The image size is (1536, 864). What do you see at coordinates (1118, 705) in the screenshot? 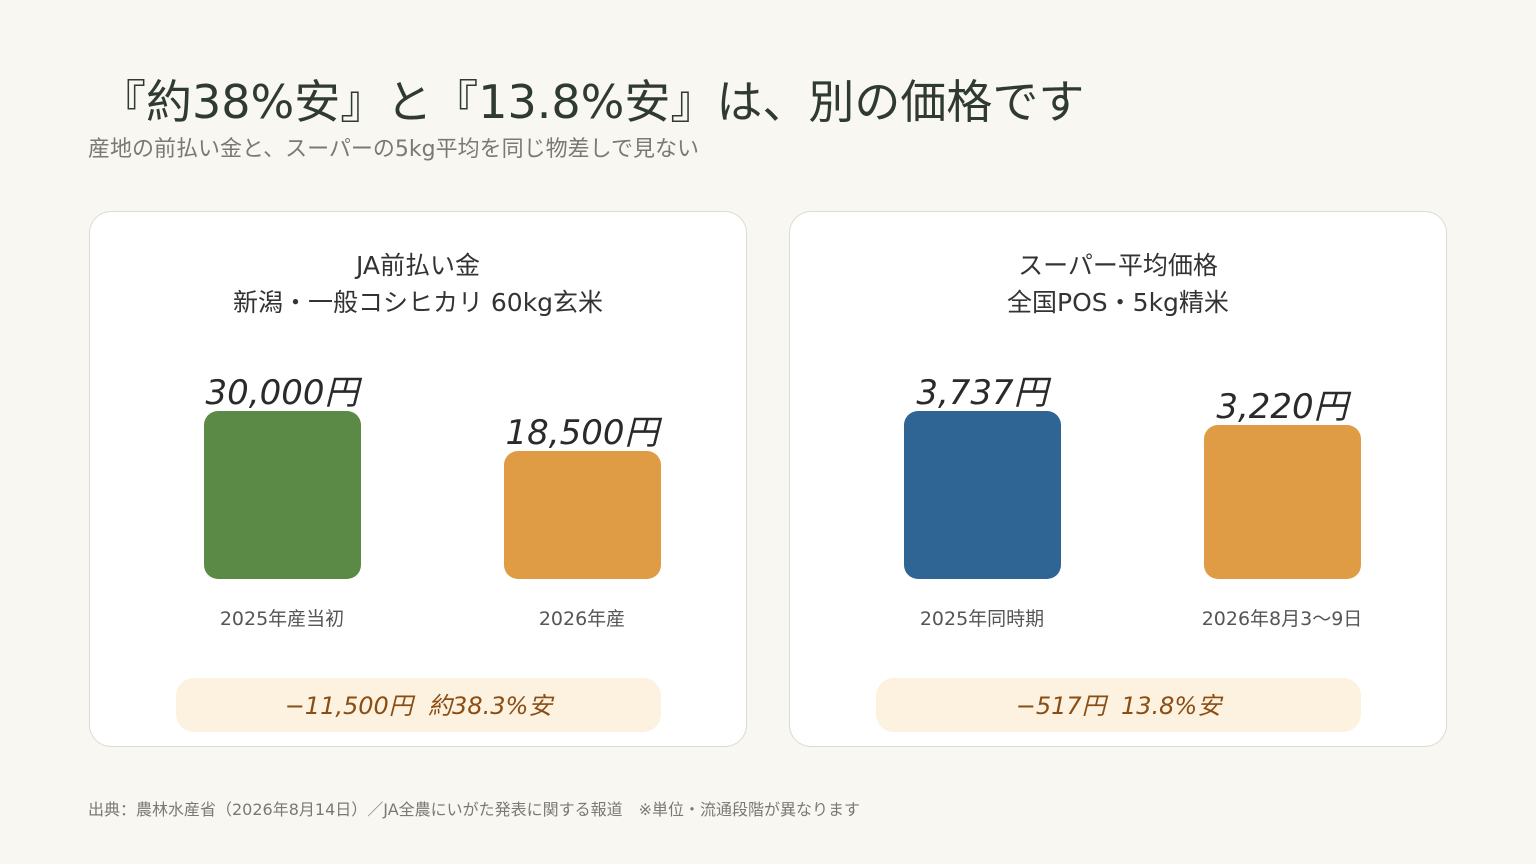
I see `difference-badge: −517円 13.8%安` at bounding box center [1118, 705].